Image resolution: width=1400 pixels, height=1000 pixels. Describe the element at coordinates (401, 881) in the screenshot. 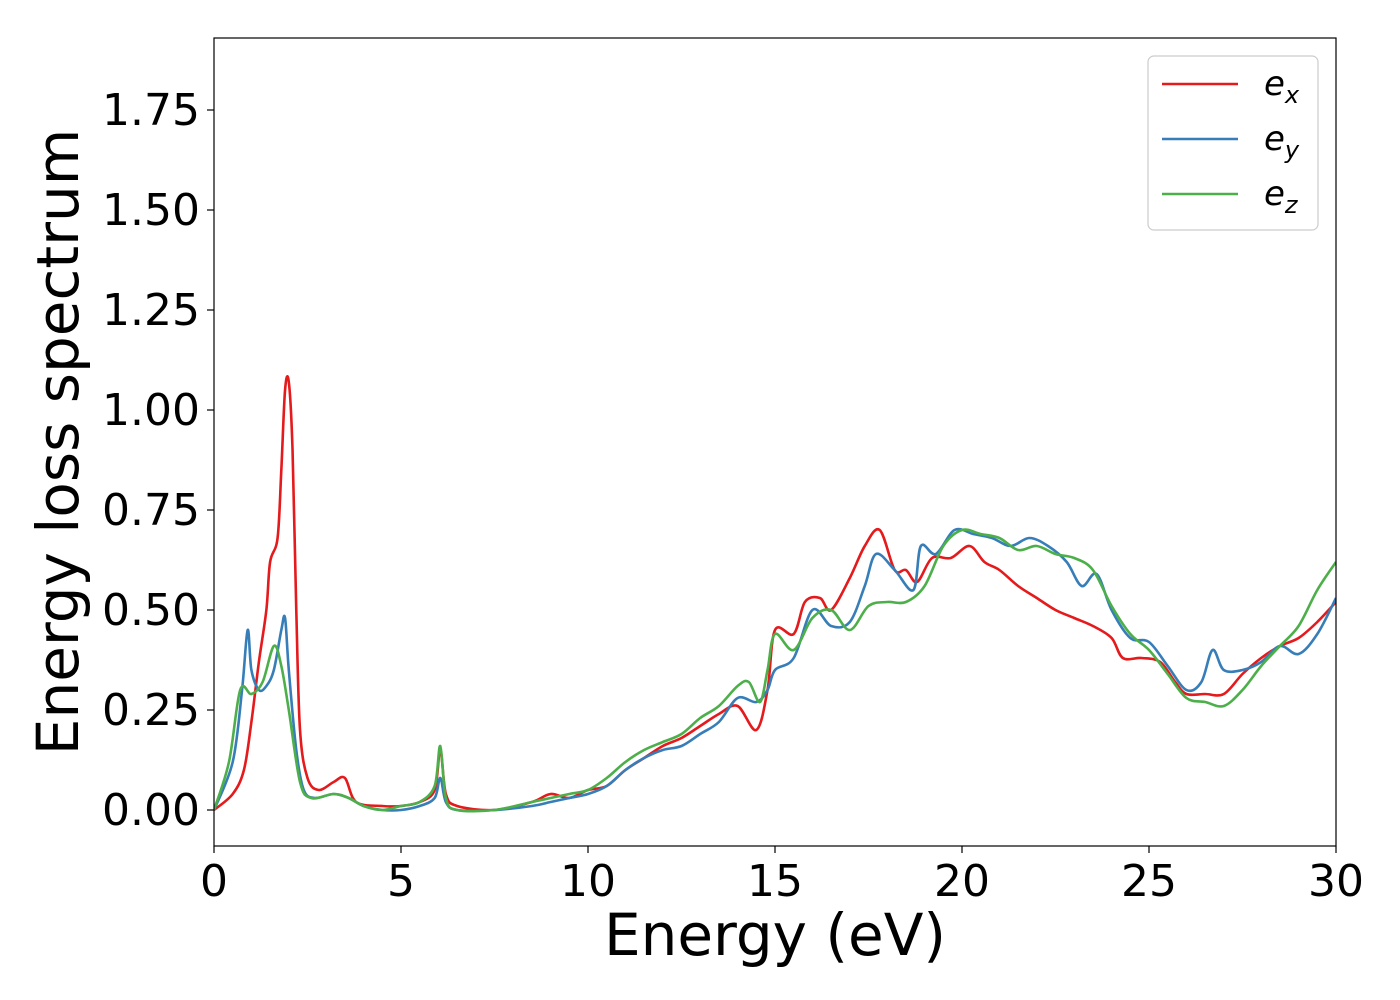

I see `x-tick-label: 5` at that location.